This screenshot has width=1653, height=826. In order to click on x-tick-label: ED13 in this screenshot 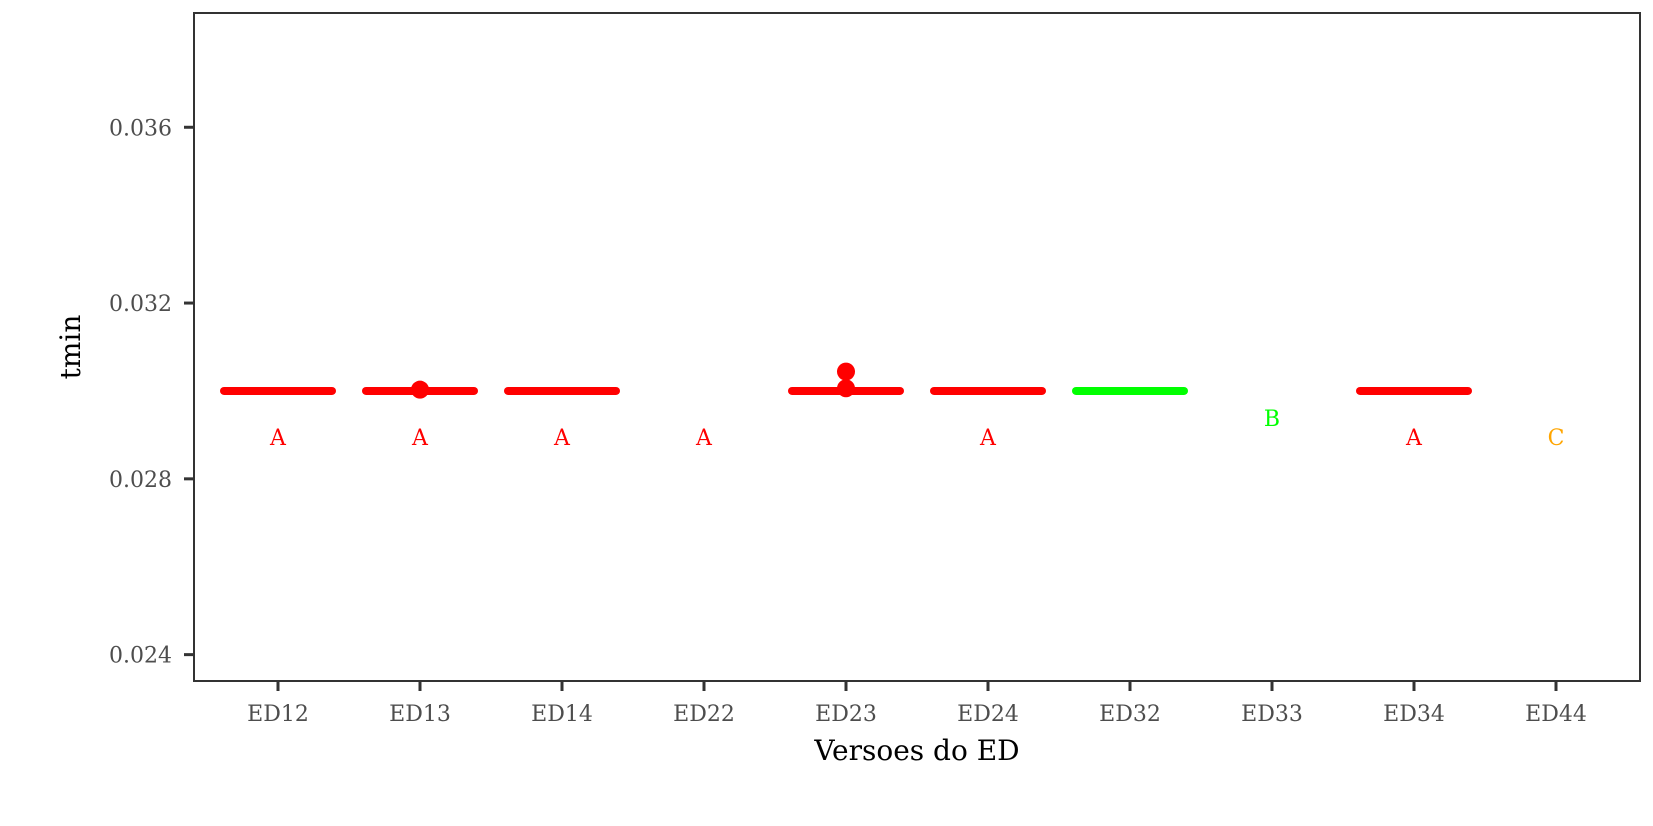, I will do `click(420, 714)`.